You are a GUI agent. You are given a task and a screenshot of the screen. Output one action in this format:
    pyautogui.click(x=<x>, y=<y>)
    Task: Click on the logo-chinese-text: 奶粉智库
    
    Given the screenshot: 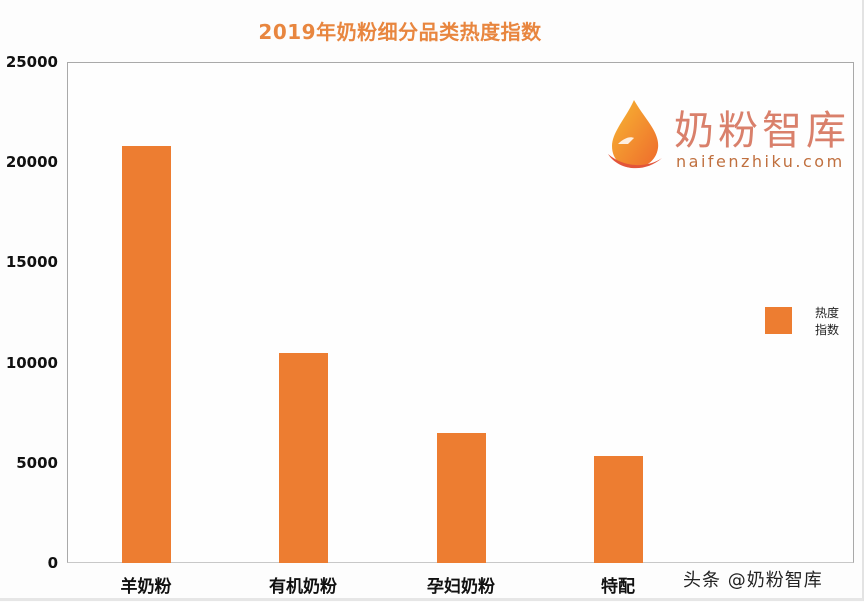 What is the action you would take?
    pyautogui.click(x=762, y=131)
    